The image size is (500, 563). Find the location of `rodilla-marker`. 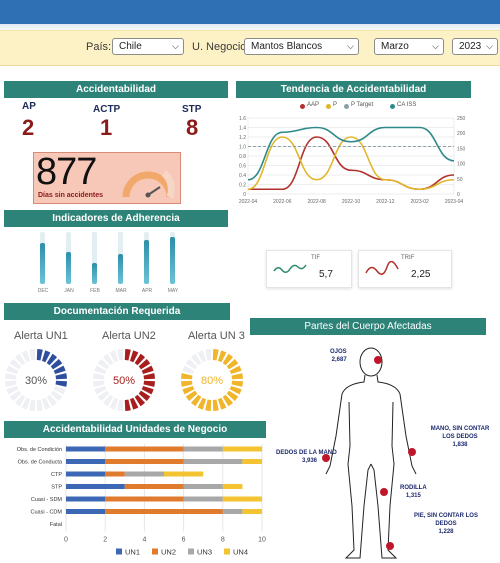

rodilla-marker is located at coordinates (384, 492).